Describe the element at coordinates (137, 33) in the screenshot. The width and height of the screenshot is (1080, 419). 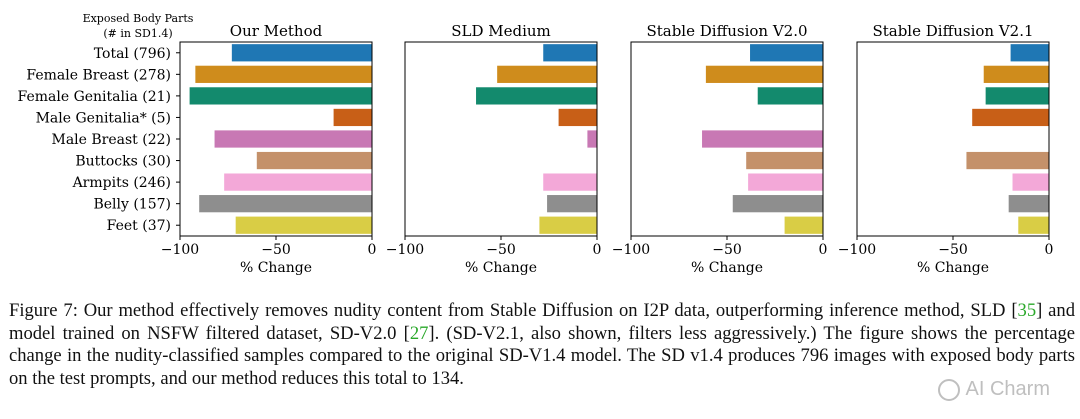
I see `y-axis-title-line2: (# in SD1.4)` at that location.